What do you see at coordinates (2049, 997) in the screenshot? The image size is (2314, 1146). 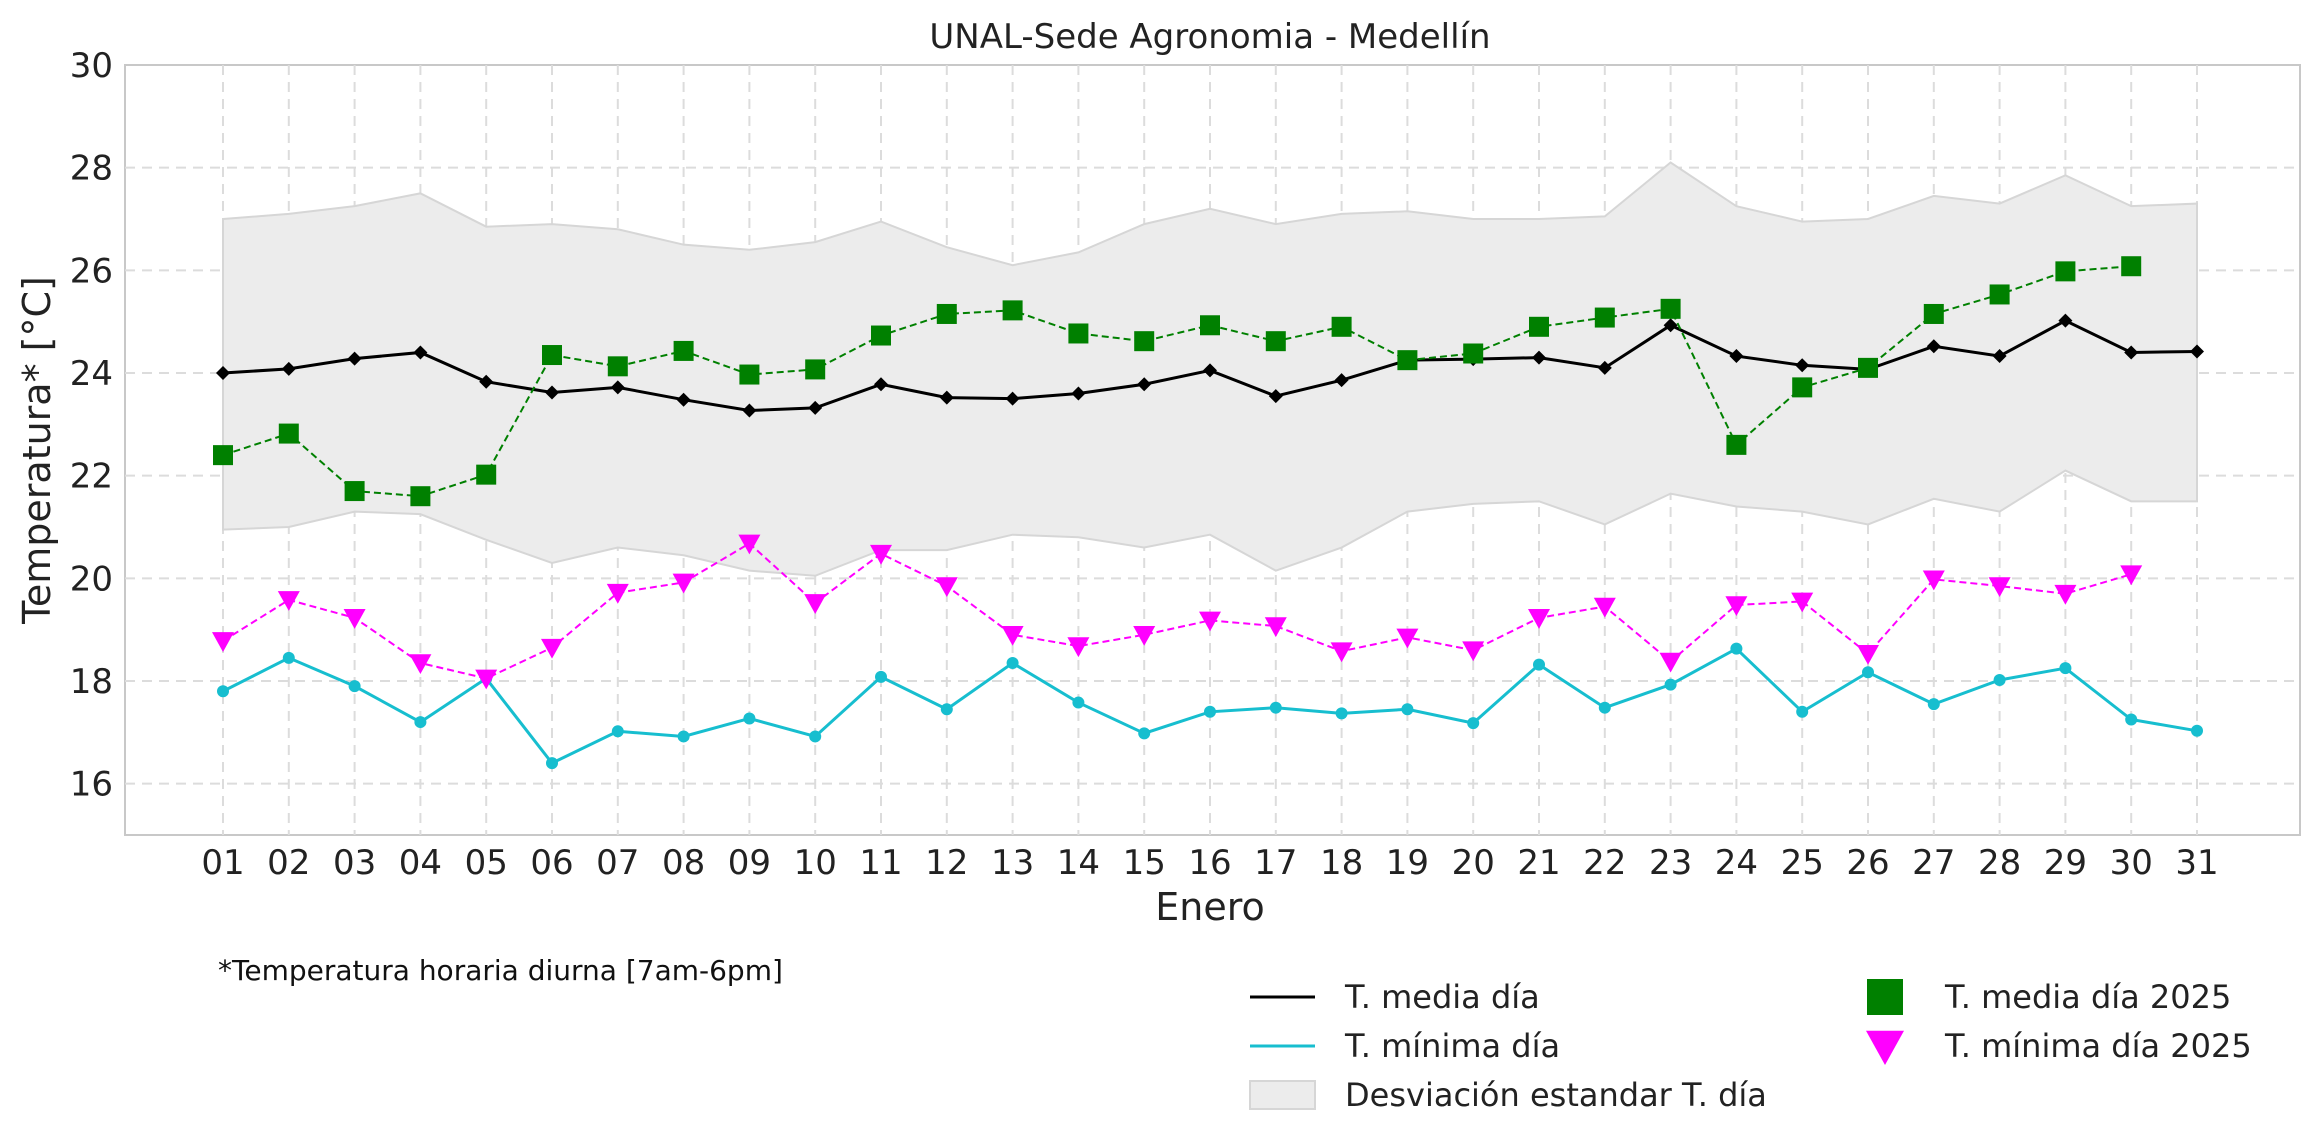 I see `legend-item: T. media día 2025` at bounding box center [2049, 997].